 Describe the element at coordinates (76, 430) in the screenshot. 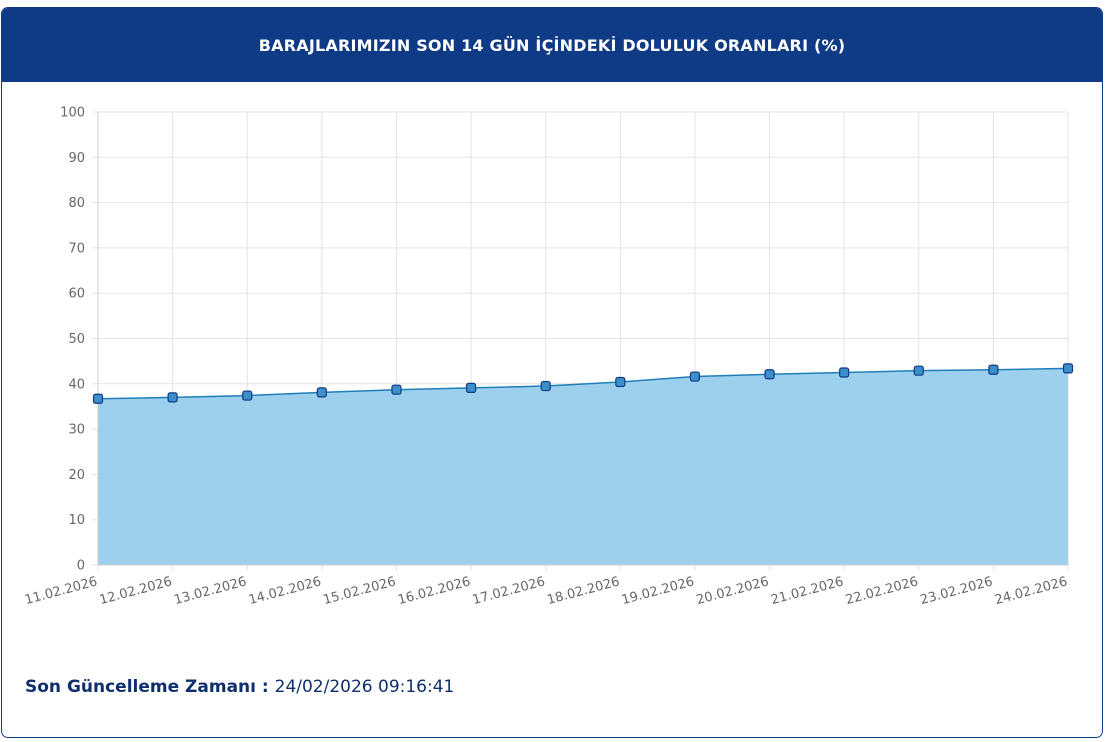

I see `y-tick-label: 30` at that location.